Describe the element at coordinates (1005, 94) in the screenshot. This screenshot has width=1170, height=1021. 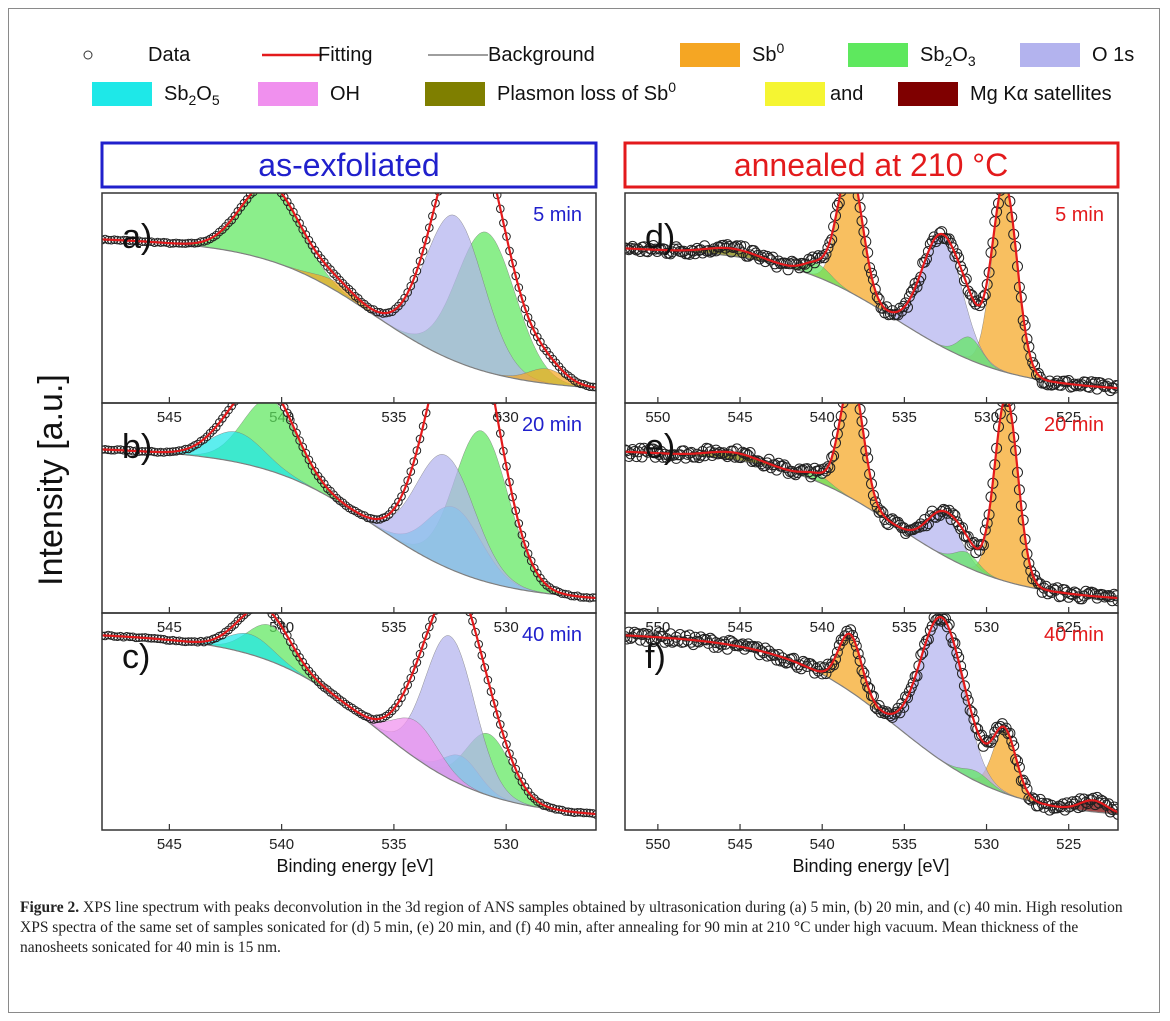
I see `legend-item-sat: Mg Kα satellites` at that location.